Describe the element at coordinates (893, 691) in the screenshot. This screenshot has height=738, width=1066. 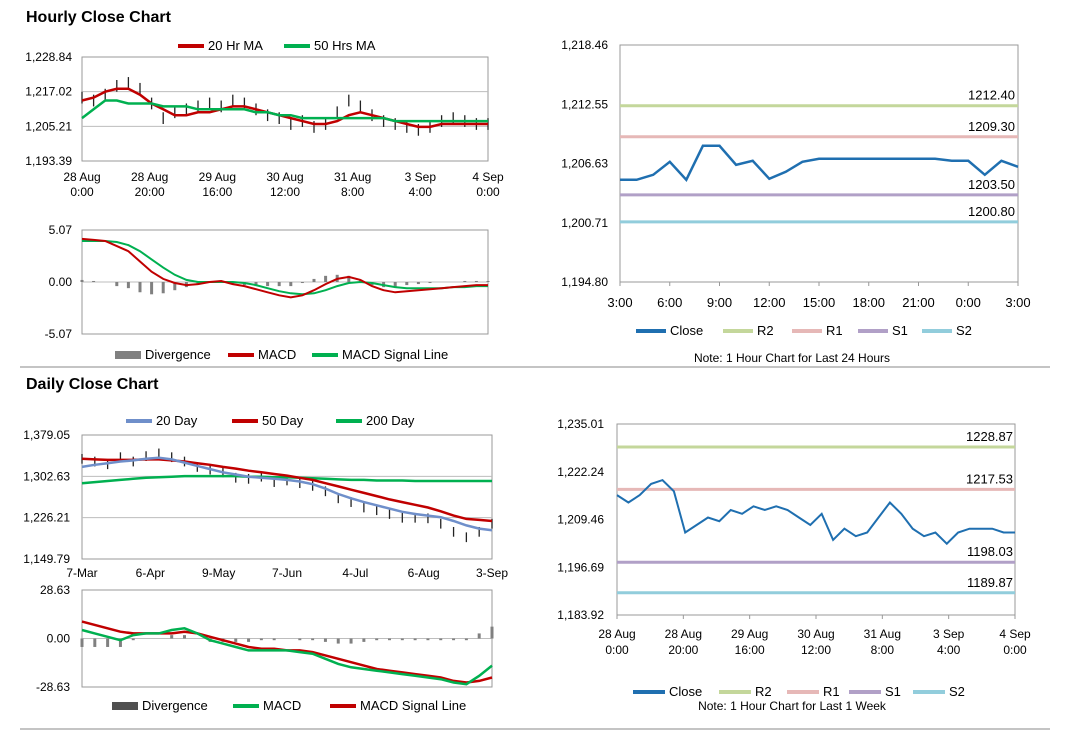
I see `weekly-s1-legend-label: S1` at that location.